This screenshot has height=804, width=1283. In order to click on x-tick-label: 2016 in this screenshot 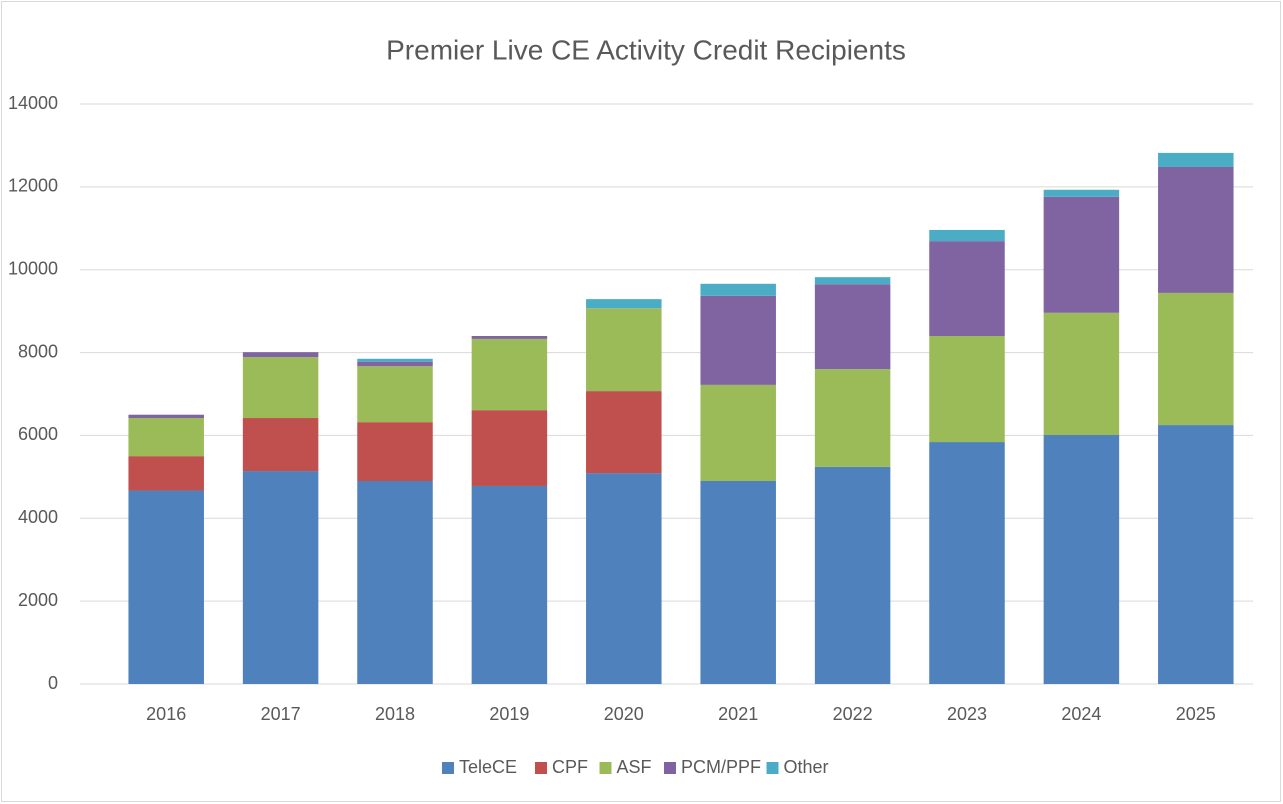, I will do `click(166, 714)`.